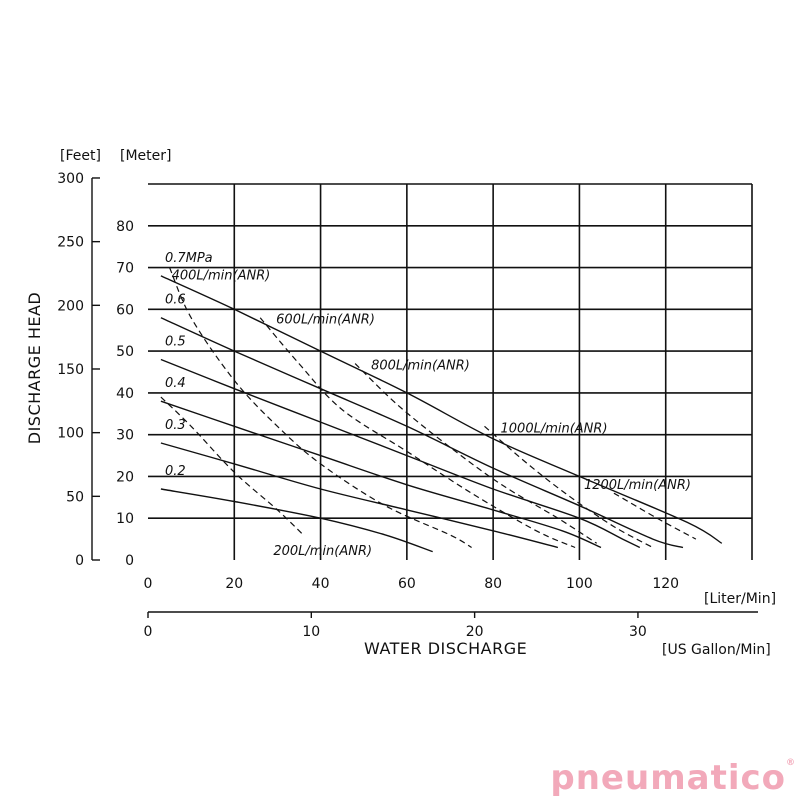  I want to click on gallon-unit-label: [US Gallon/Min], so click(716, 650).